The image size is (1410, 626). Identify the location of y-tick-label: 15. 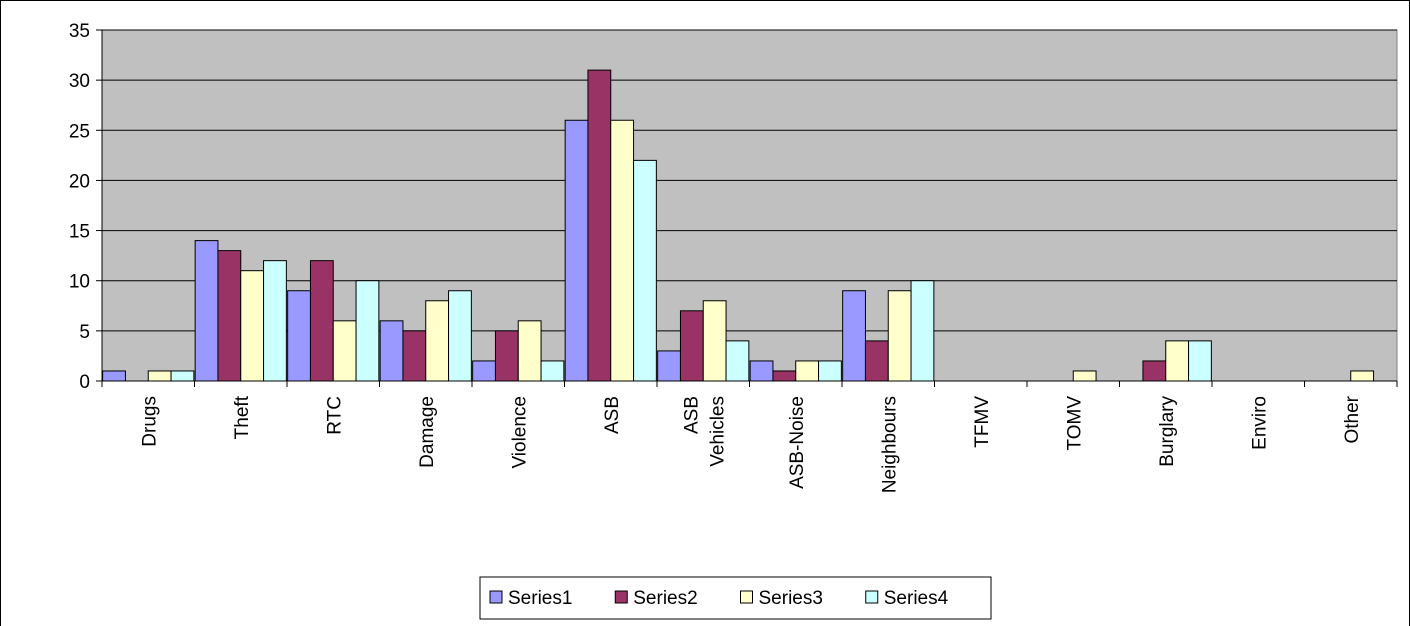
(79, 232).